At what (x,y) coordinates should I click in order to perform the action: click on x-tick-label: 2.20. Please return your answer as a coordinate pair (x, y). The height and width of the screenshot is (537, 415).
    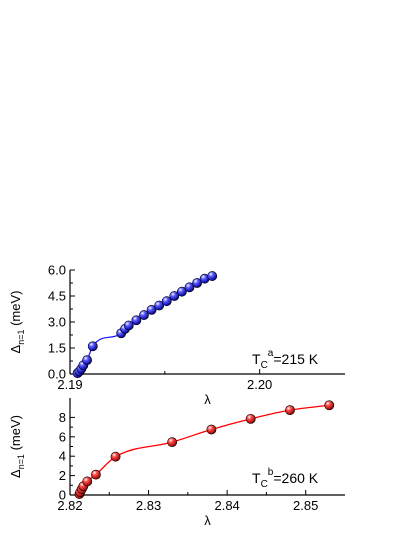
    Looking at the image, I should click on (259, 384).